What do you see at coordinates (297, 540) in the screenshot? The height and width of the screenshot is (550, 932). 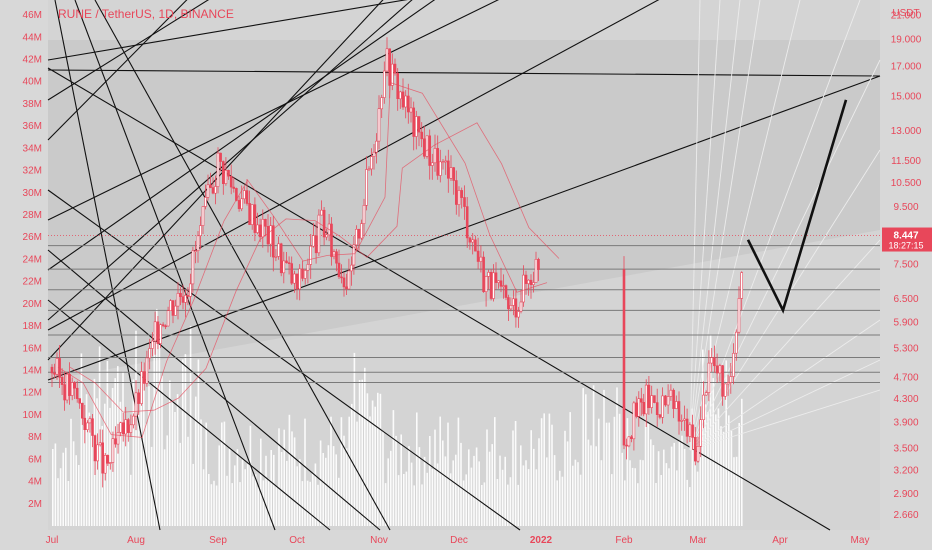 I see `time-tick-label: Oct` at bounding box center [297, 540].